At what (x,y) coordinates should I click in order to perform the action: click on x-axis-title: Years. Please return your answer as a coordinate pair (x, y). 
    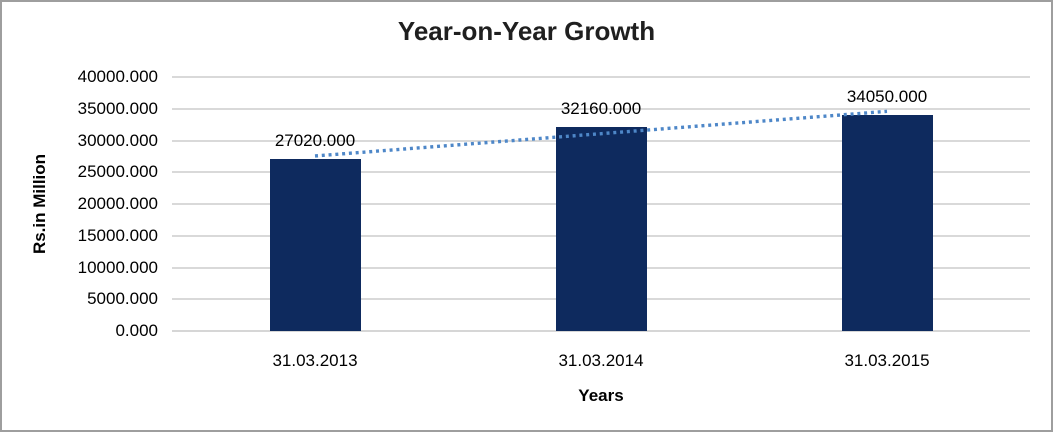
    Looking at the image, I should click on (601, 395).